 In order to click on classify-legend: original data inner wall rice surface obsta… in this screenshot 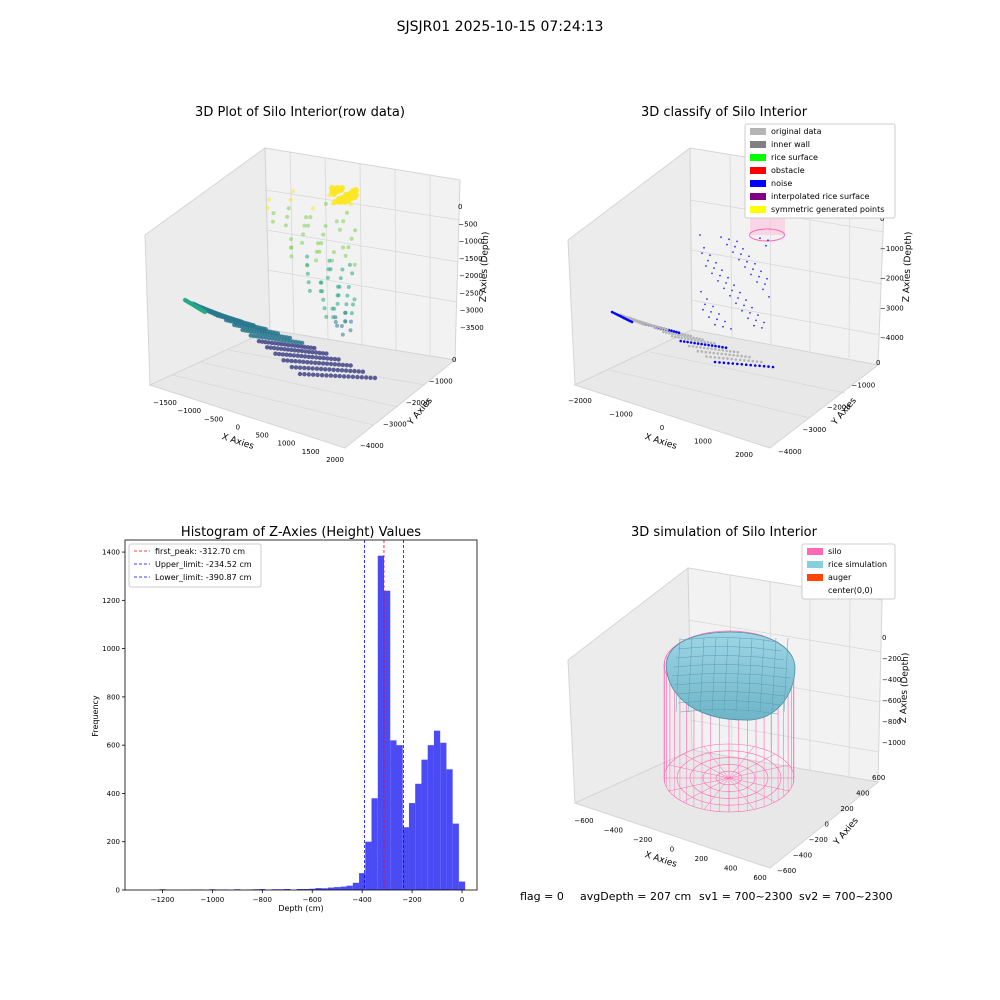, I will do `click(820, 171)`.